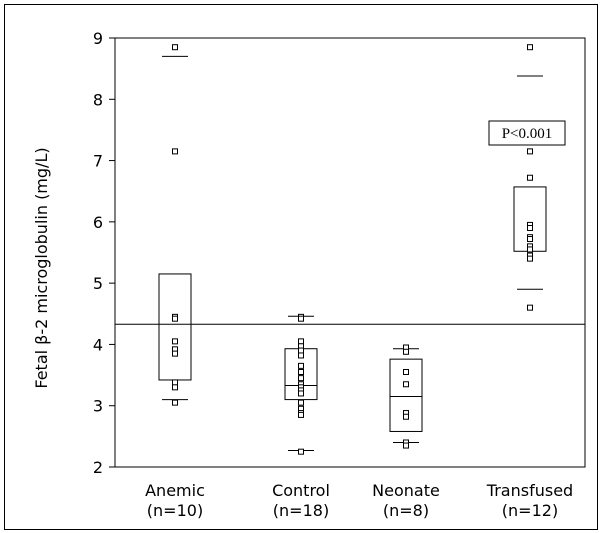 This screenshot has width=602, height=533. What do you see at coordinates (175, 510) in the screenshot?
I see `x-count-label: (n=10)` at bounding box center [175, 510].